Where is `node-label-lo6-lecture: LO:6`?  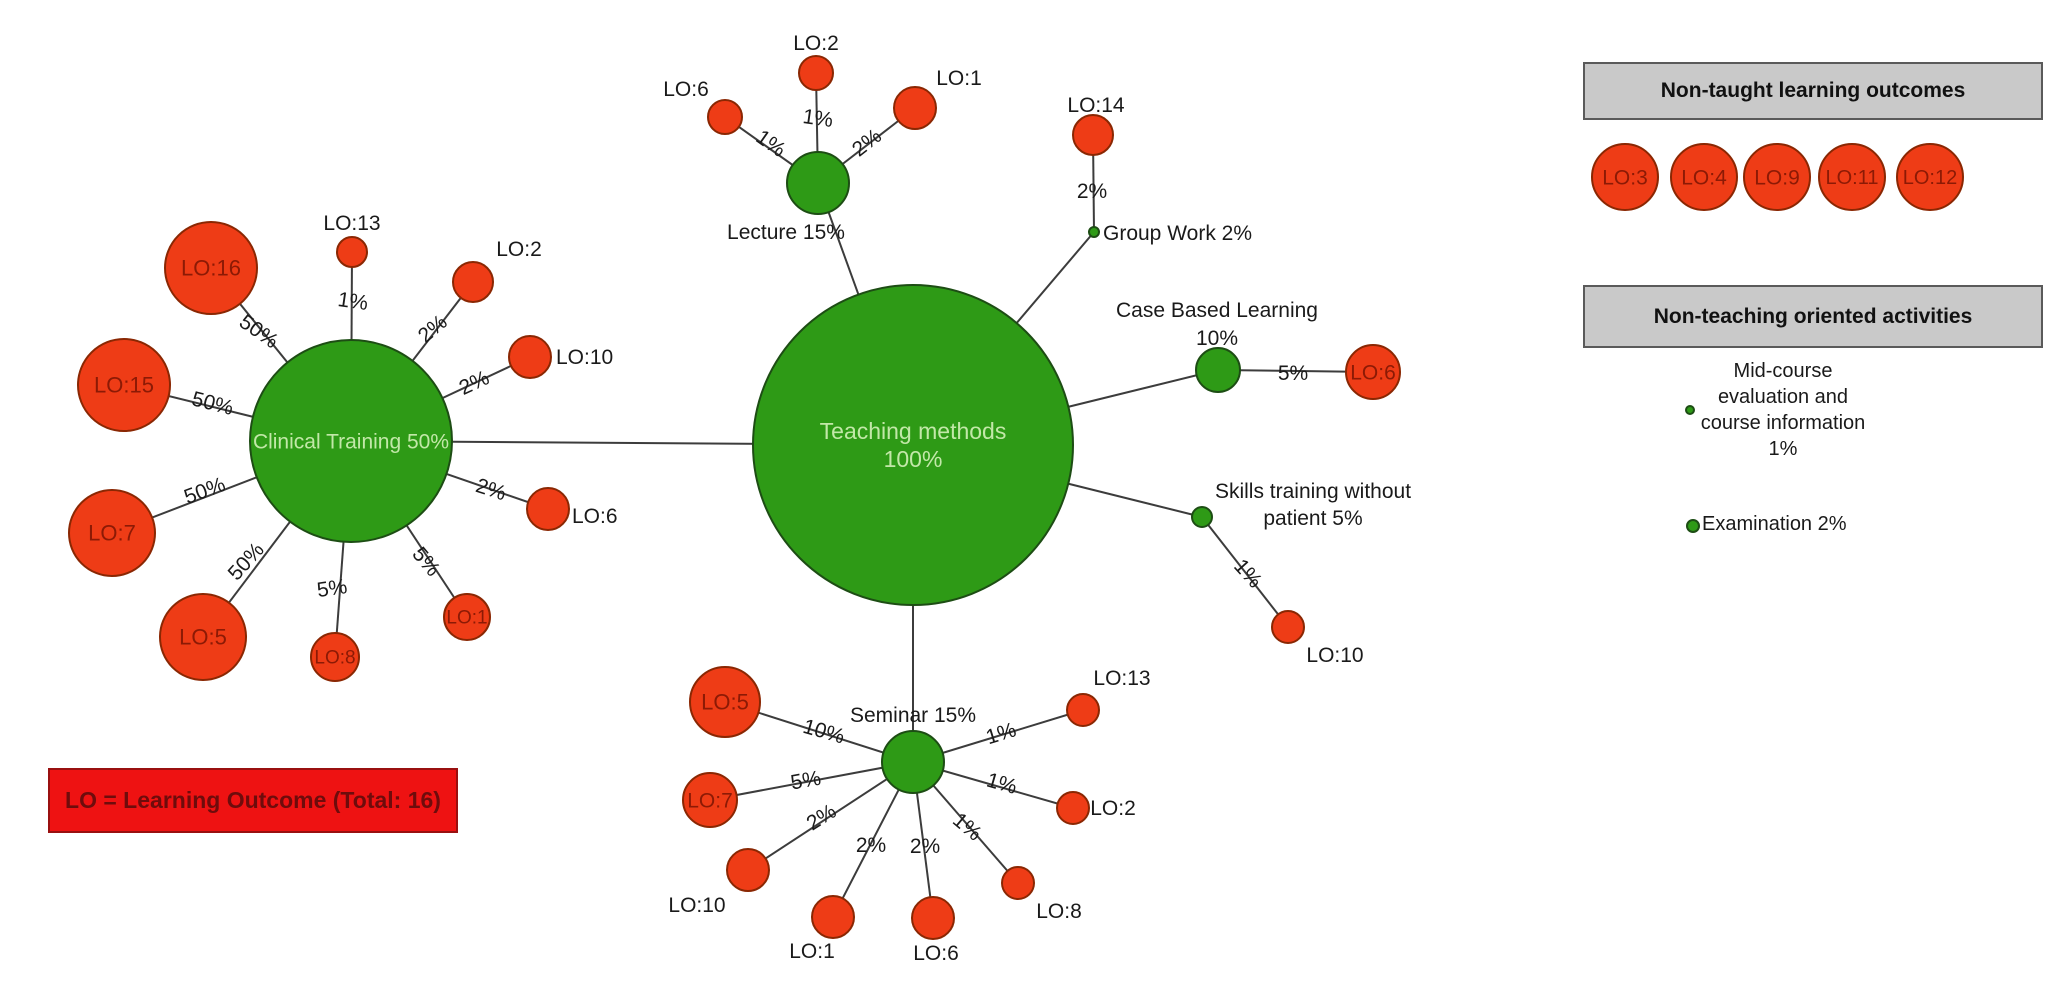
node-label-lo6-lecture: LO:6 is located at coordinates (686, 89).